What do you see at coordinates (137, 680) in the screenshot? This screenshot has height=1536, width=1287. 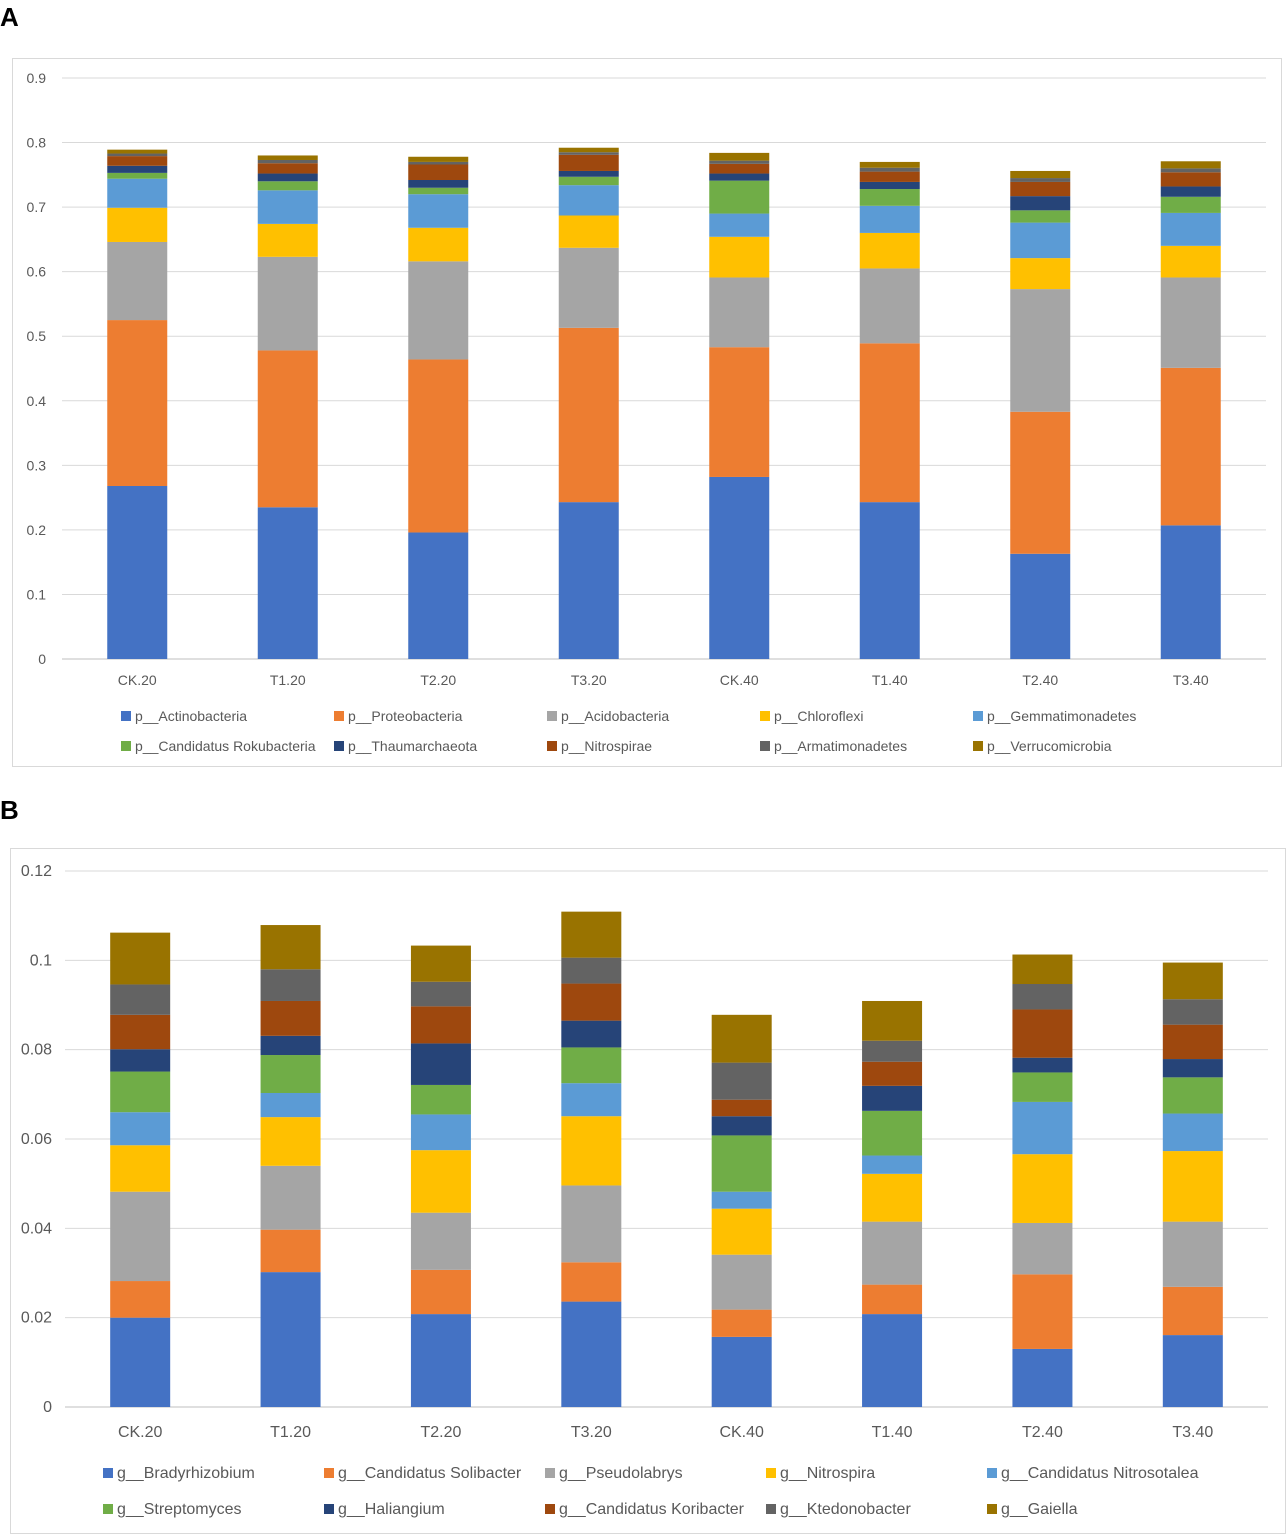 I see `x-tick-label-a-0: CK.20` at bounding box center [137, 680].